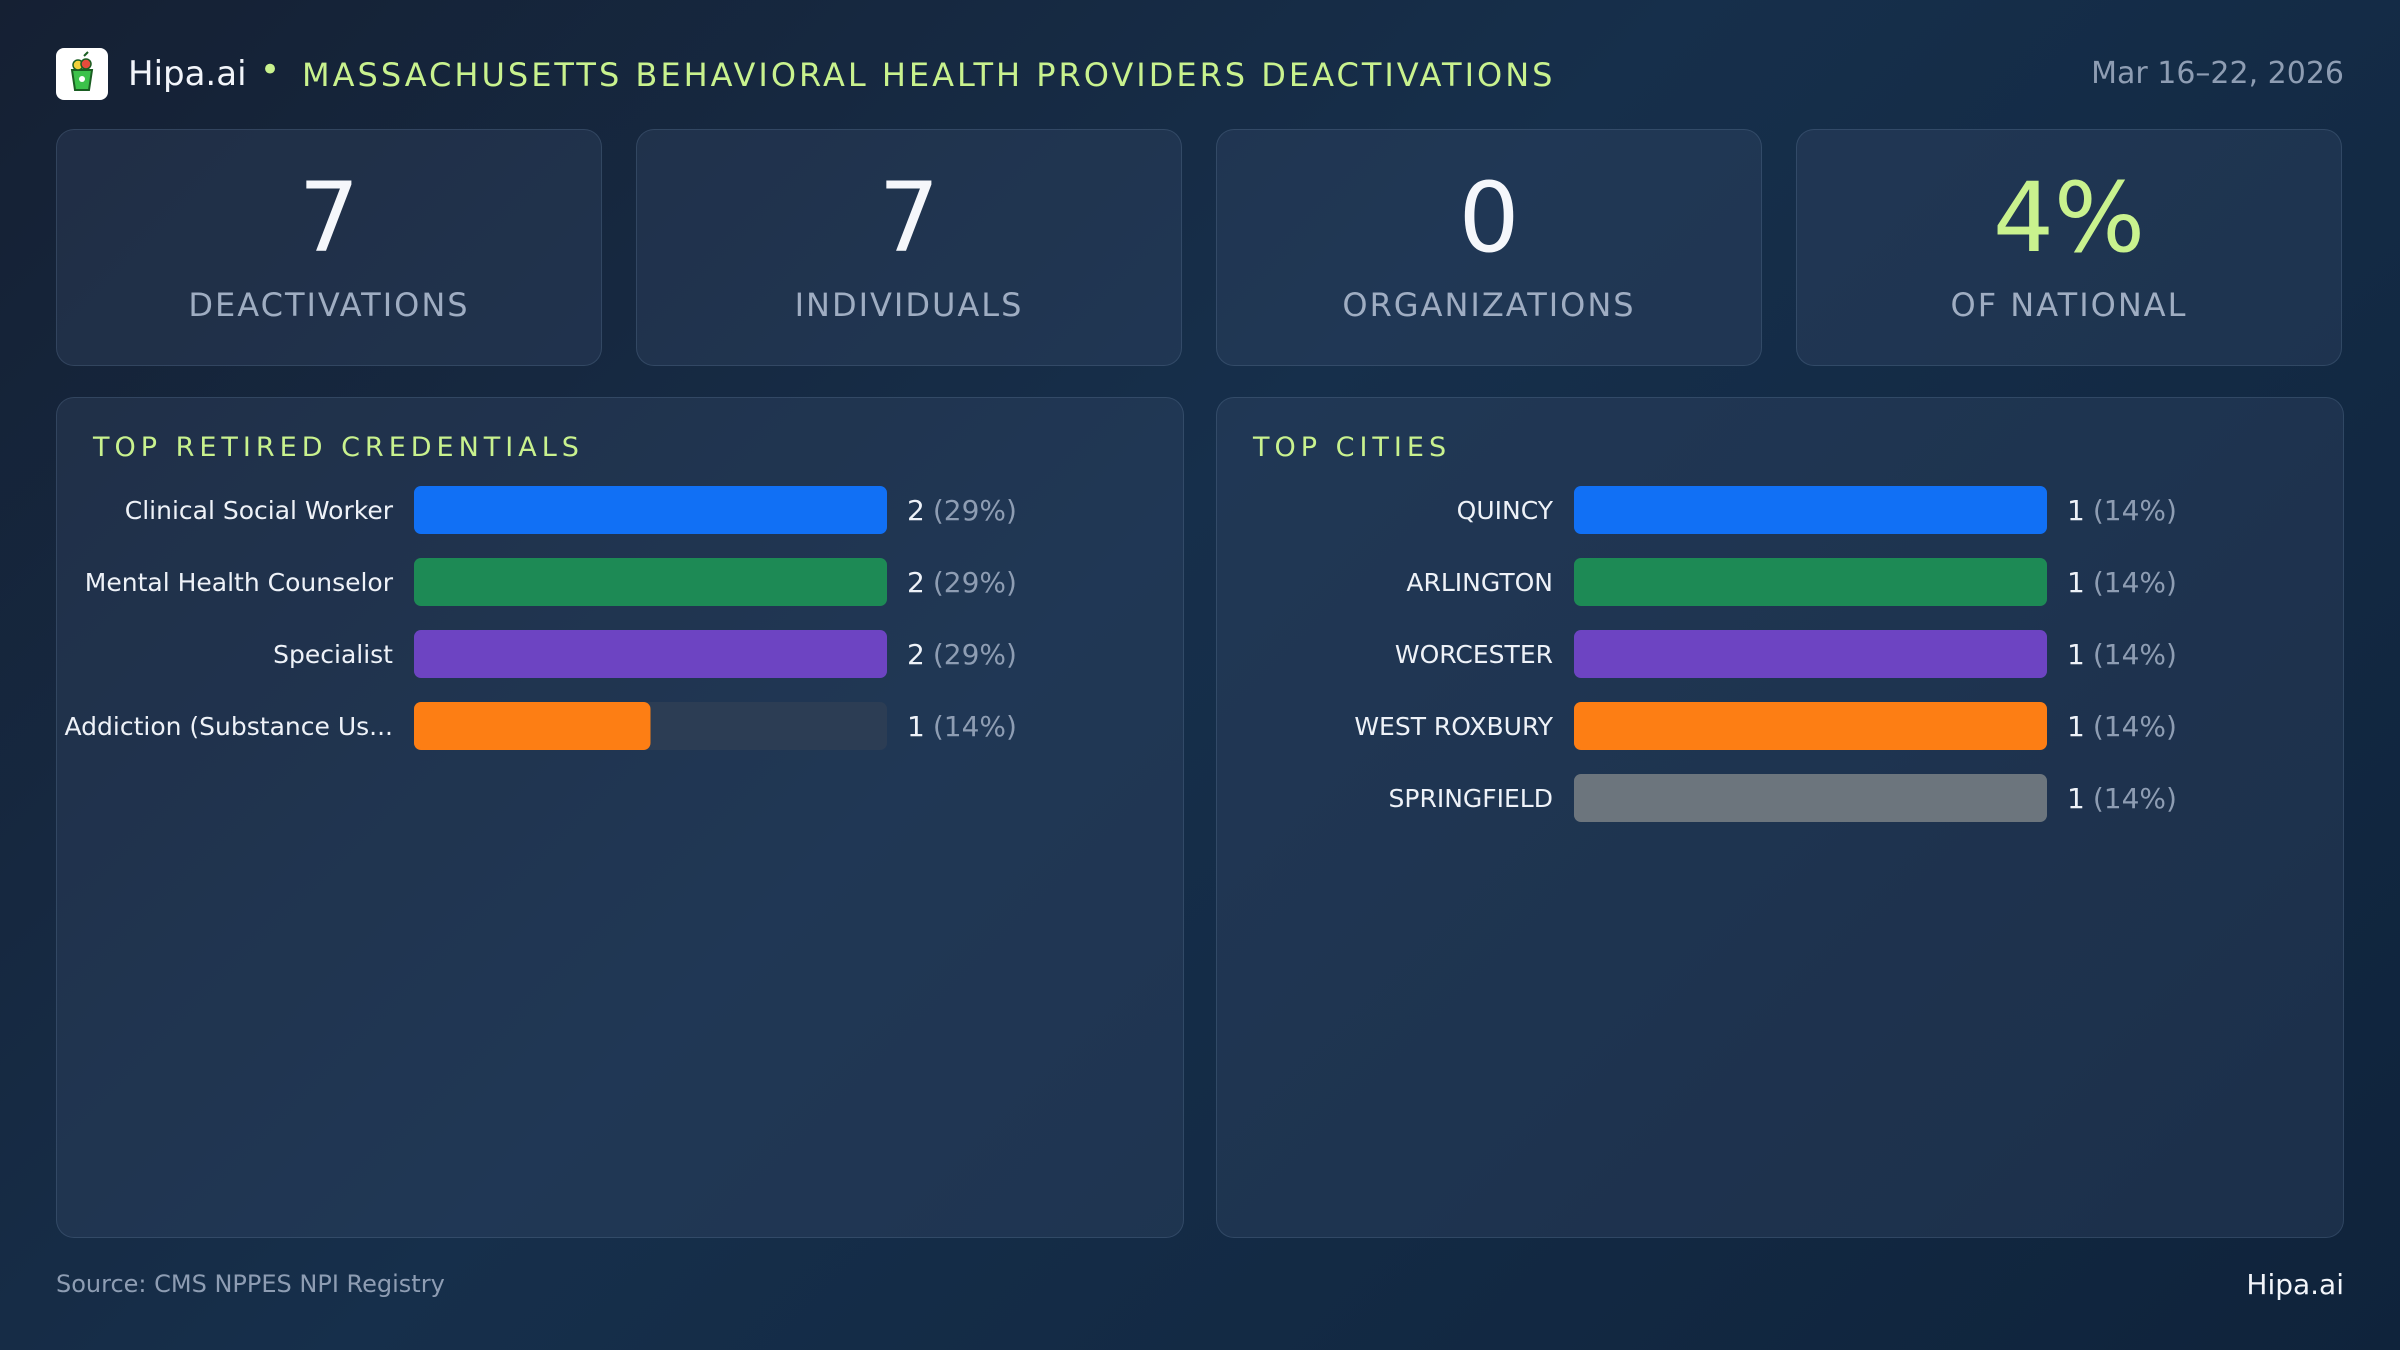  What do you see at coordinates (338, 447) in the screenshot?
I see `panel-title: TOP RETIRED CREDENTIALS` at bounding box center [338, 447].